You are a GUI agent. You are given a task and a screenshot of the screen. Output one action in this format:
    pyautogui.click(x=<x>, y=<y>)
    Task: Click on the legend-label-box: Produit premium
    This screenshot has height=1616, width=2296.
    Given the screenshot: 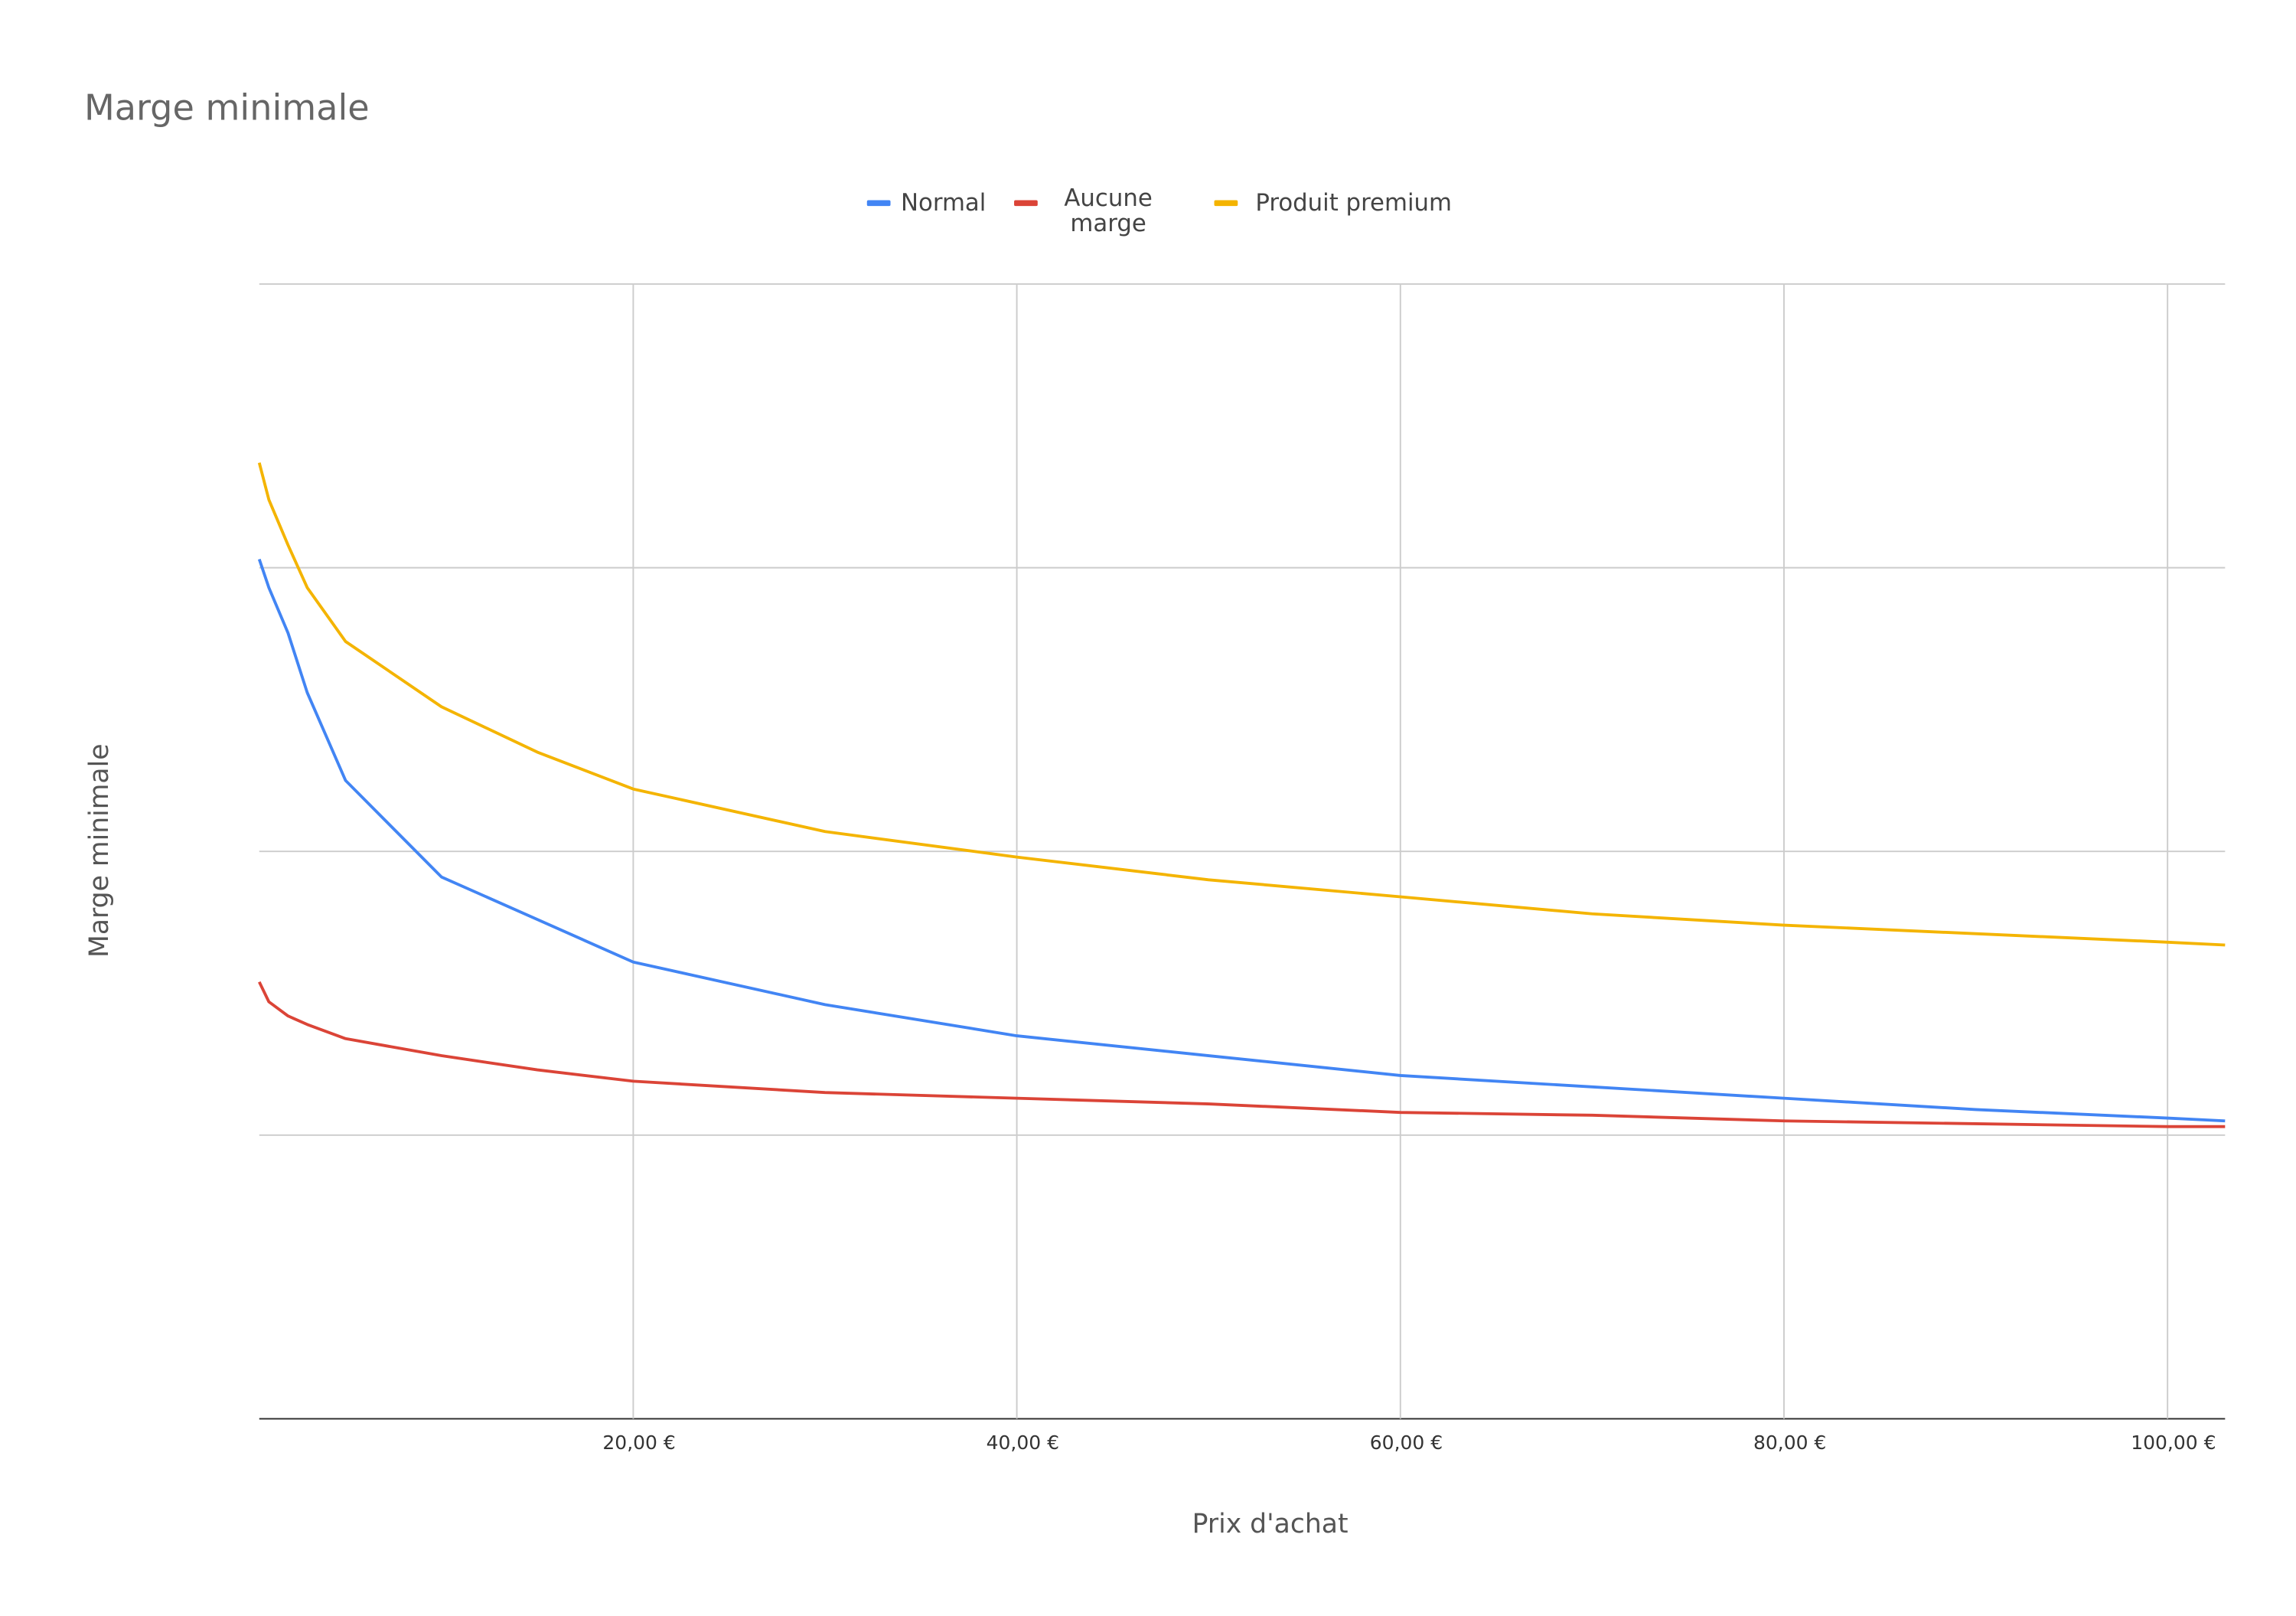 What is the action you would take?
    pyautogui.click(x=1353, y=203)
    